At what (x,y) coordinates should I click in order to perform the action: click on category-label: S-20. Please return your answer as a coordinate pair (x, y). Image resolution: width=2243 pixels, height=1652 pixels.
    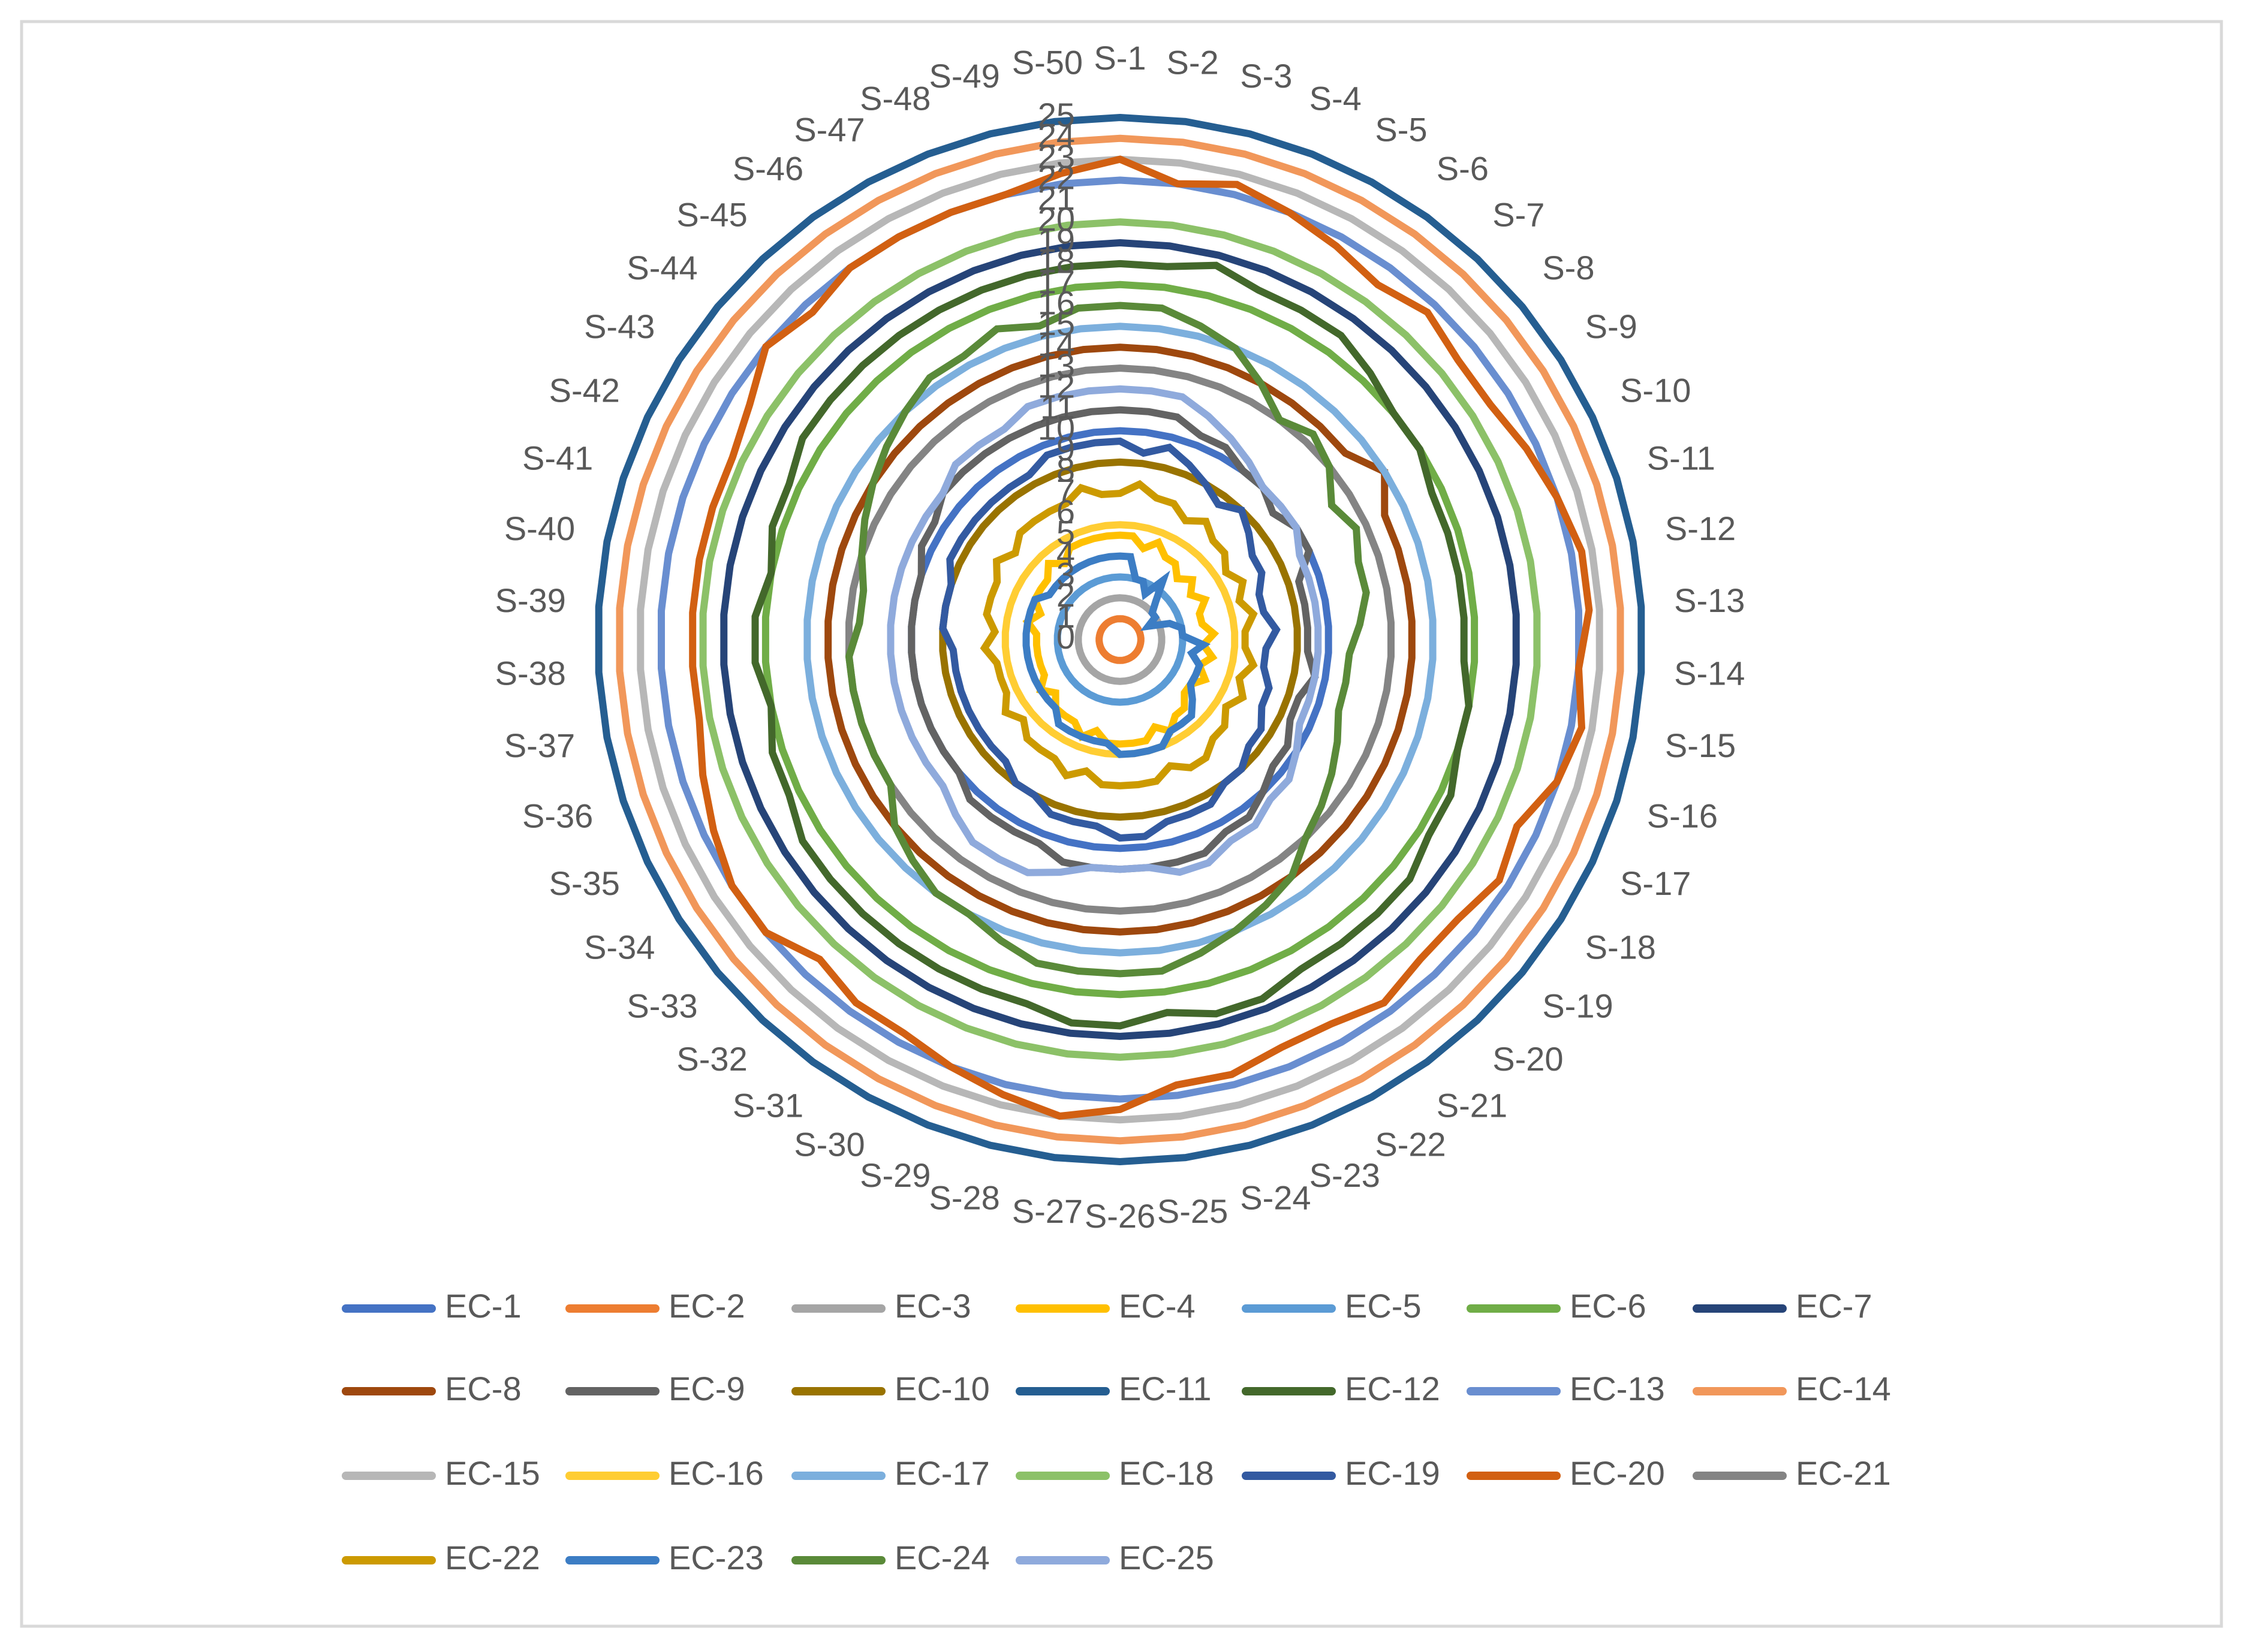
    Looking at the image, I should click on (1527, 1059).